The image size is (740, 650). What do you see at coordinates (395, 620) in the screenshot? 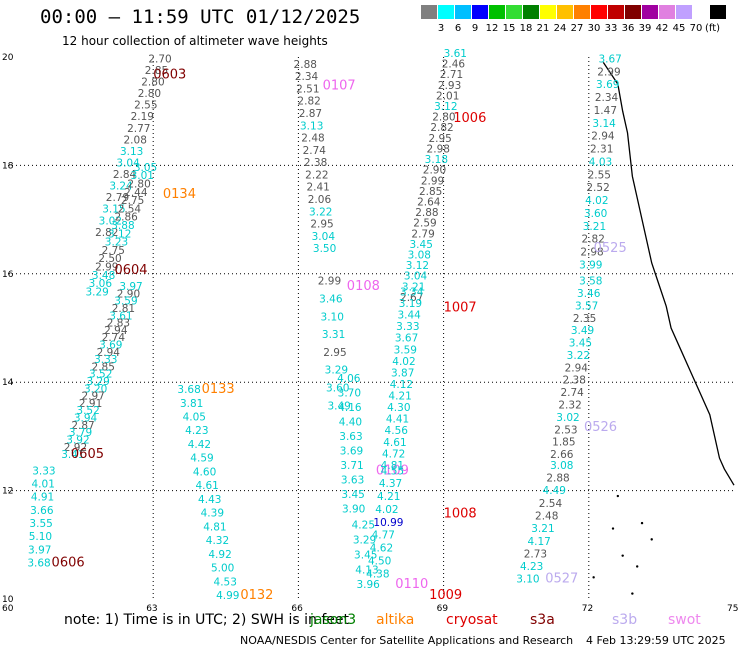
I see `mission-legend-altika: altika` at bounding box center [395, 620].